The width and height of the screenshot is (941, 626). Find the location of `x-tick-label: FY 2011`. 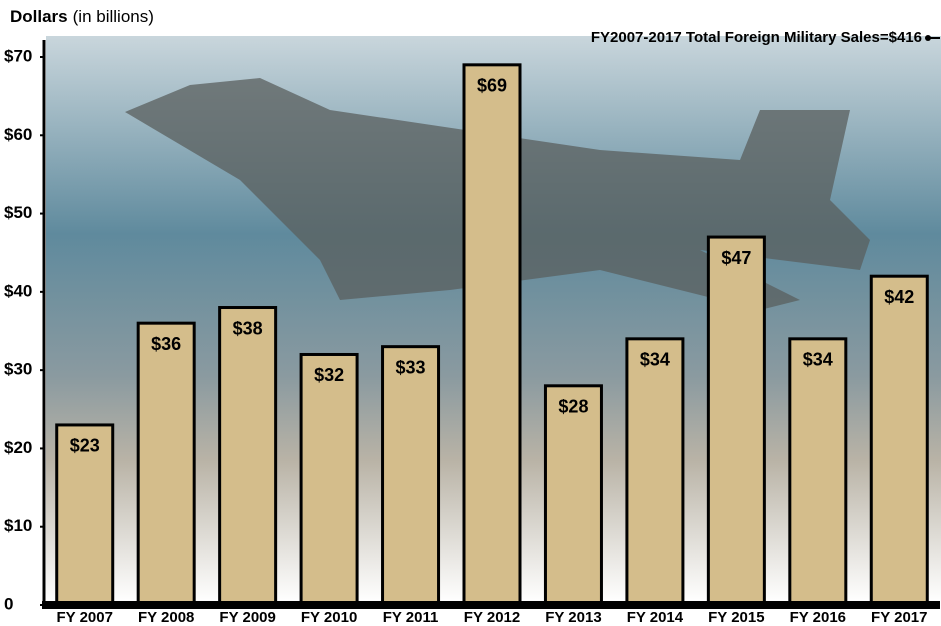

x-tick-label: FY 2011 is located at coordinates (411, 617).